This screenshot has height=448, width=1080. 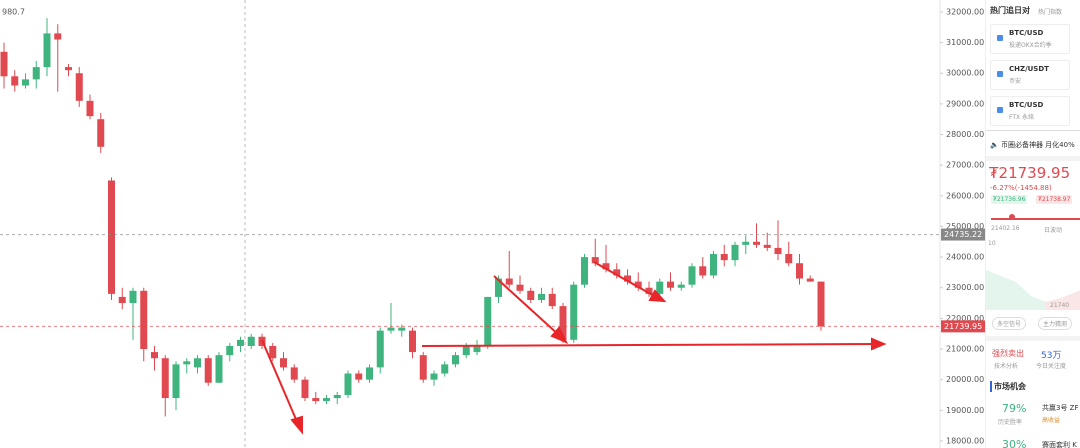 What do you see at coordinates (1030, 39) in the screenshot?
I see `pair-card: BTC/USD 投递OKX合约季` at bounding box center [1030, 39].